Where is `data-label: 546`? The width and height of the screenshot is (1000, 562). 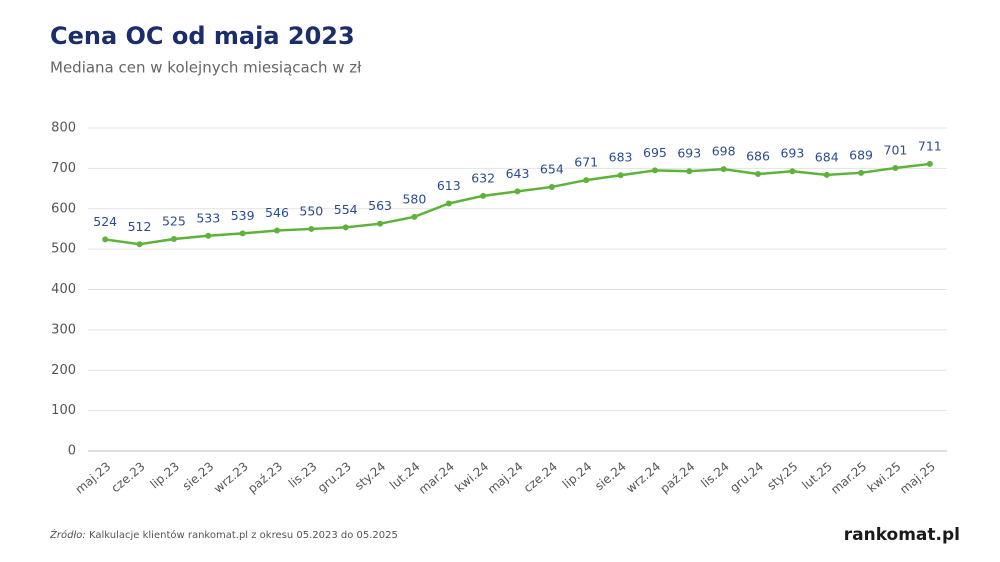 data-label: 546 is located at coordinates (277, 212).